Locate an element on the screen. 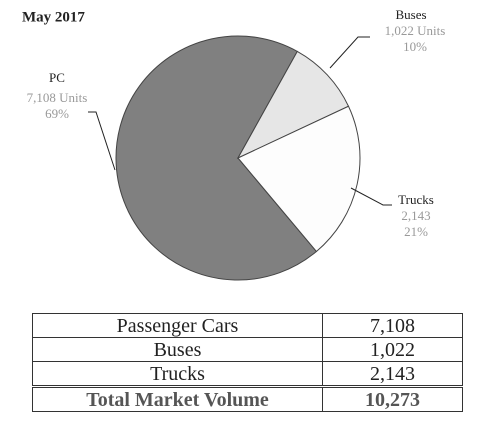 The height and width of the screenshot is (428, 489). cell: 10,273 is located at coordinates (392, 398).